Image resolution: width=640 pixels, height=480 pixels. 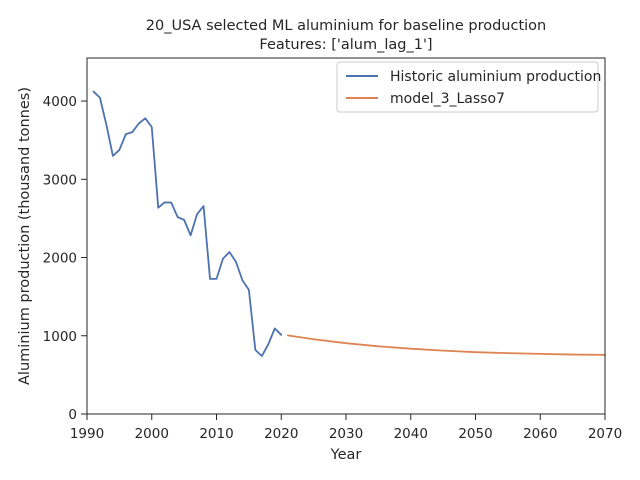 What do you see at coordinates (60, 259) in the screenshot?
I see `y-tick-label: 2000` at bounding box center [60, 259].